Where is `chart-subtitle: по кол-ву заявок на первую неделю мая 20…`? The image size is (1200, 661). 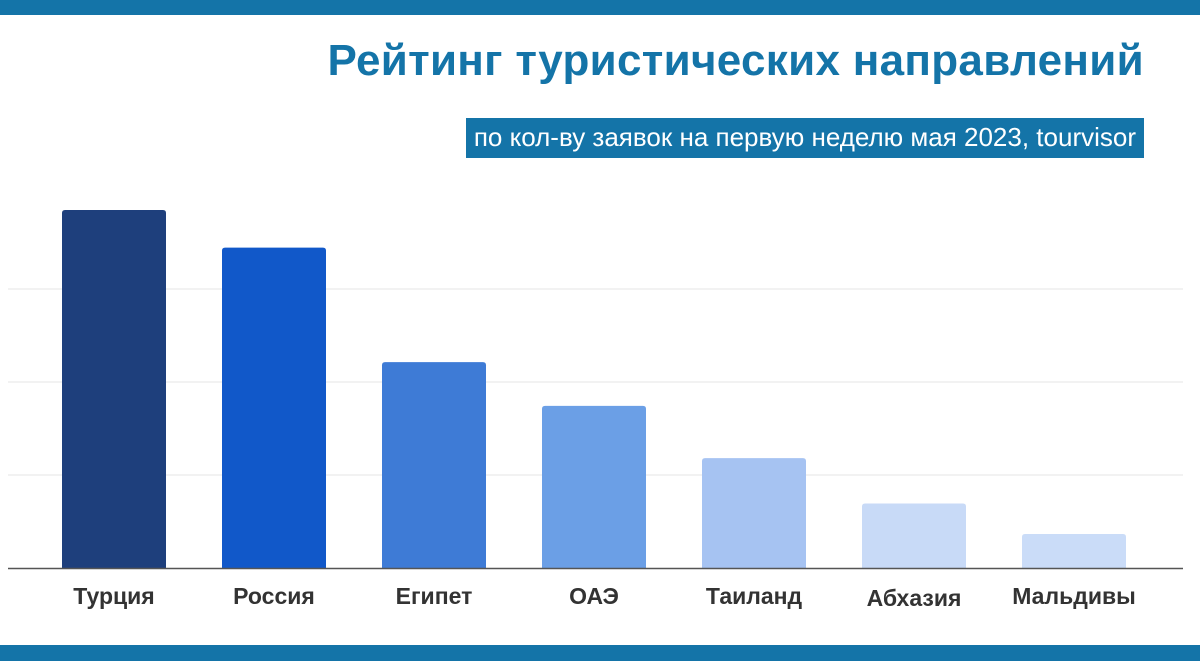
chart-subtitle: по кол-ву заявок на первую неделю мая 20… is located at coordinates (804, 138).